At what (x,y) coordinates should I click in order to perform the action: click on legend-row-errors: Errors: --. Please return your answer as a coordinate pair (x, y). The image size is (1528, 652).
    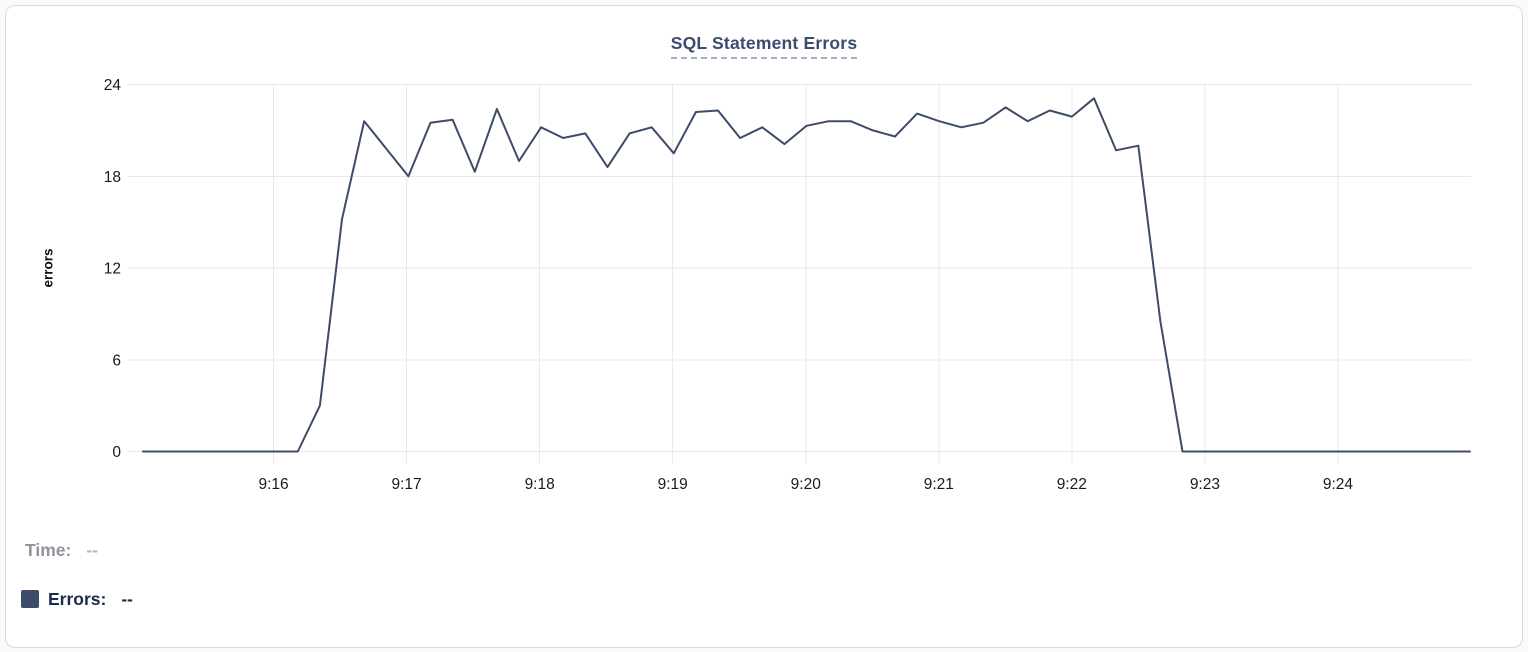
    Looking at the image, I should click on (77, 599).